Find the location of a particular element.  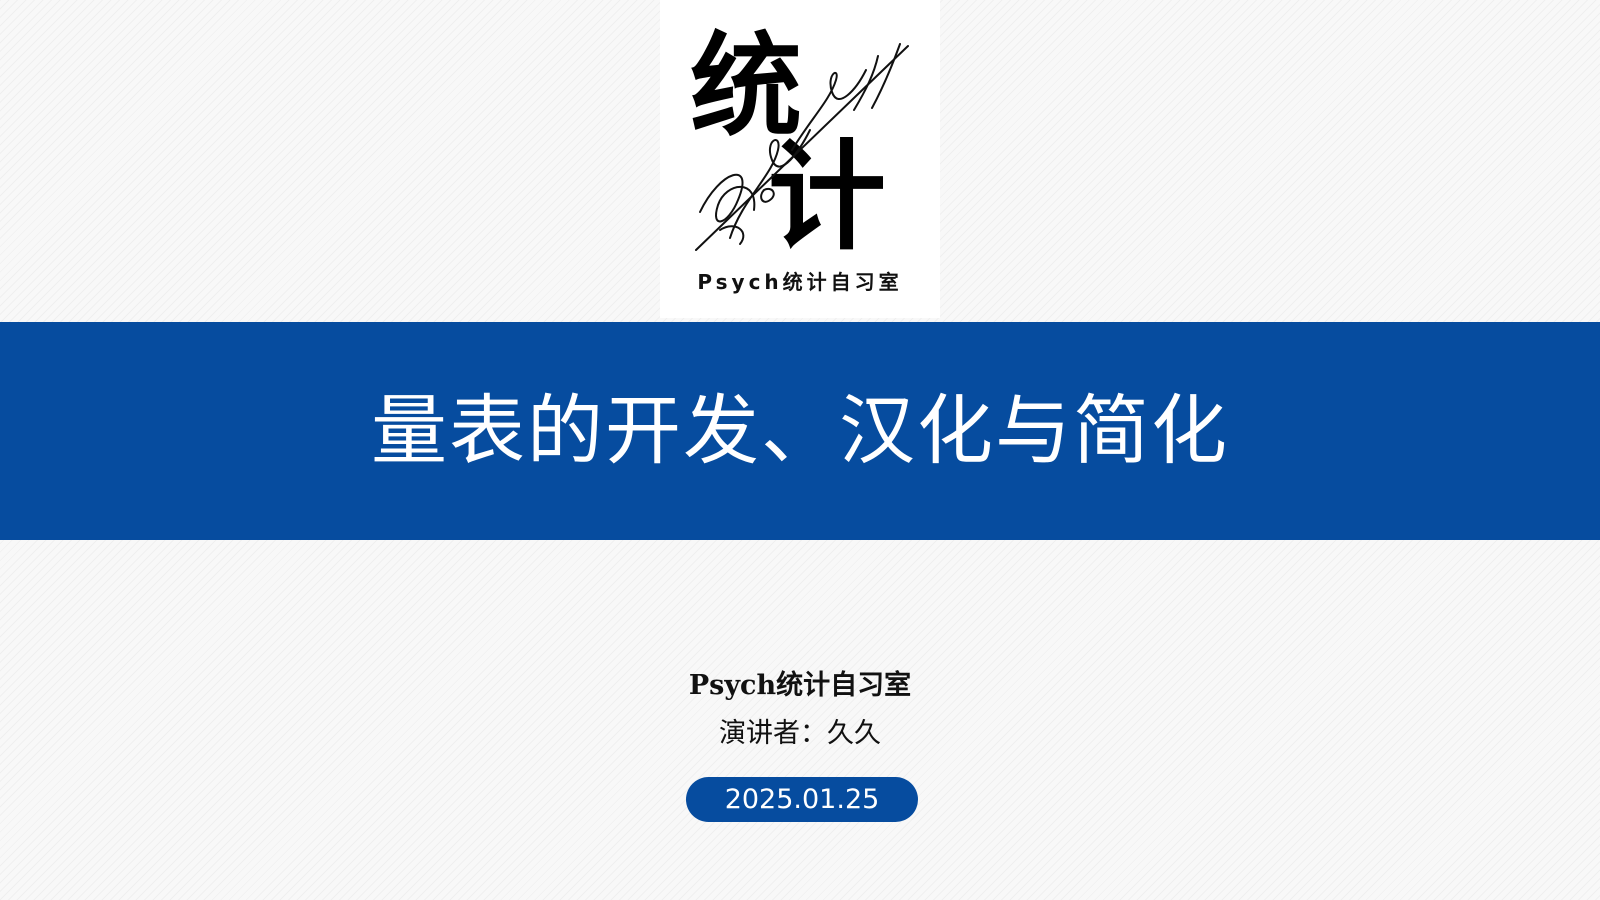

logo: 统 计 Psych统计自习室 is located at coordinates (800, 159).